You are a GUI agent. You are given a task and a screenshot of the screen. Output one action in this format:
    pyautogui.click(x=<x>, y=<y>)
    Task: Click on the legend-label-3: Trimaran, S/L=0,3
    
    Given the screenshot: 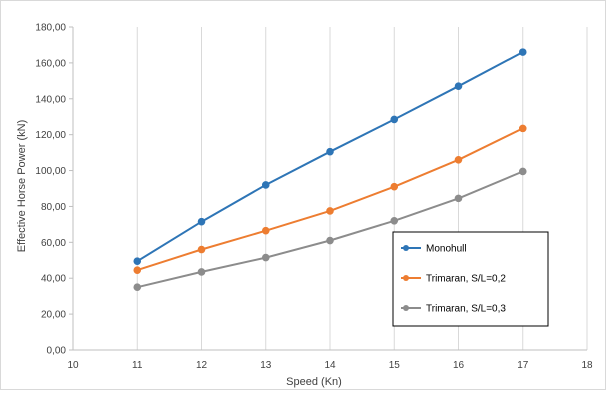 What is the action you would take?
    pyautogui.click(x=466, y=309)
    